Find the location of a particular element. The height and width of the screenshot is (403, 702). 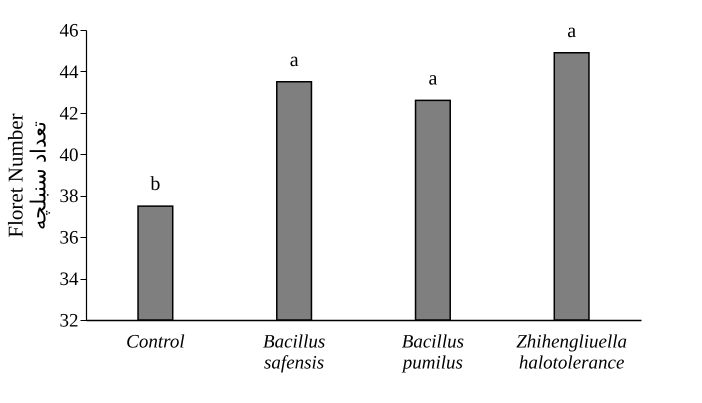

x-tick-label: Bacillus pumilus is located at coordinates (432, 353).